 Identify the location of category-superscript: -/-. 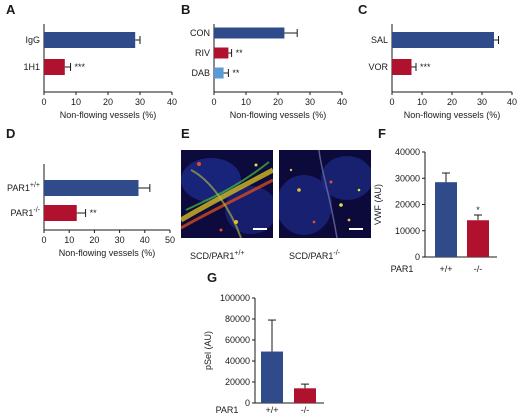
(36, 210).